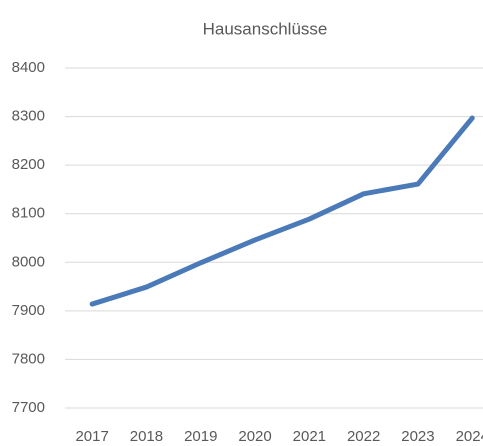 The image size is (483, 446). I want to click on x-tick-label: 2023, so click(417, 436).